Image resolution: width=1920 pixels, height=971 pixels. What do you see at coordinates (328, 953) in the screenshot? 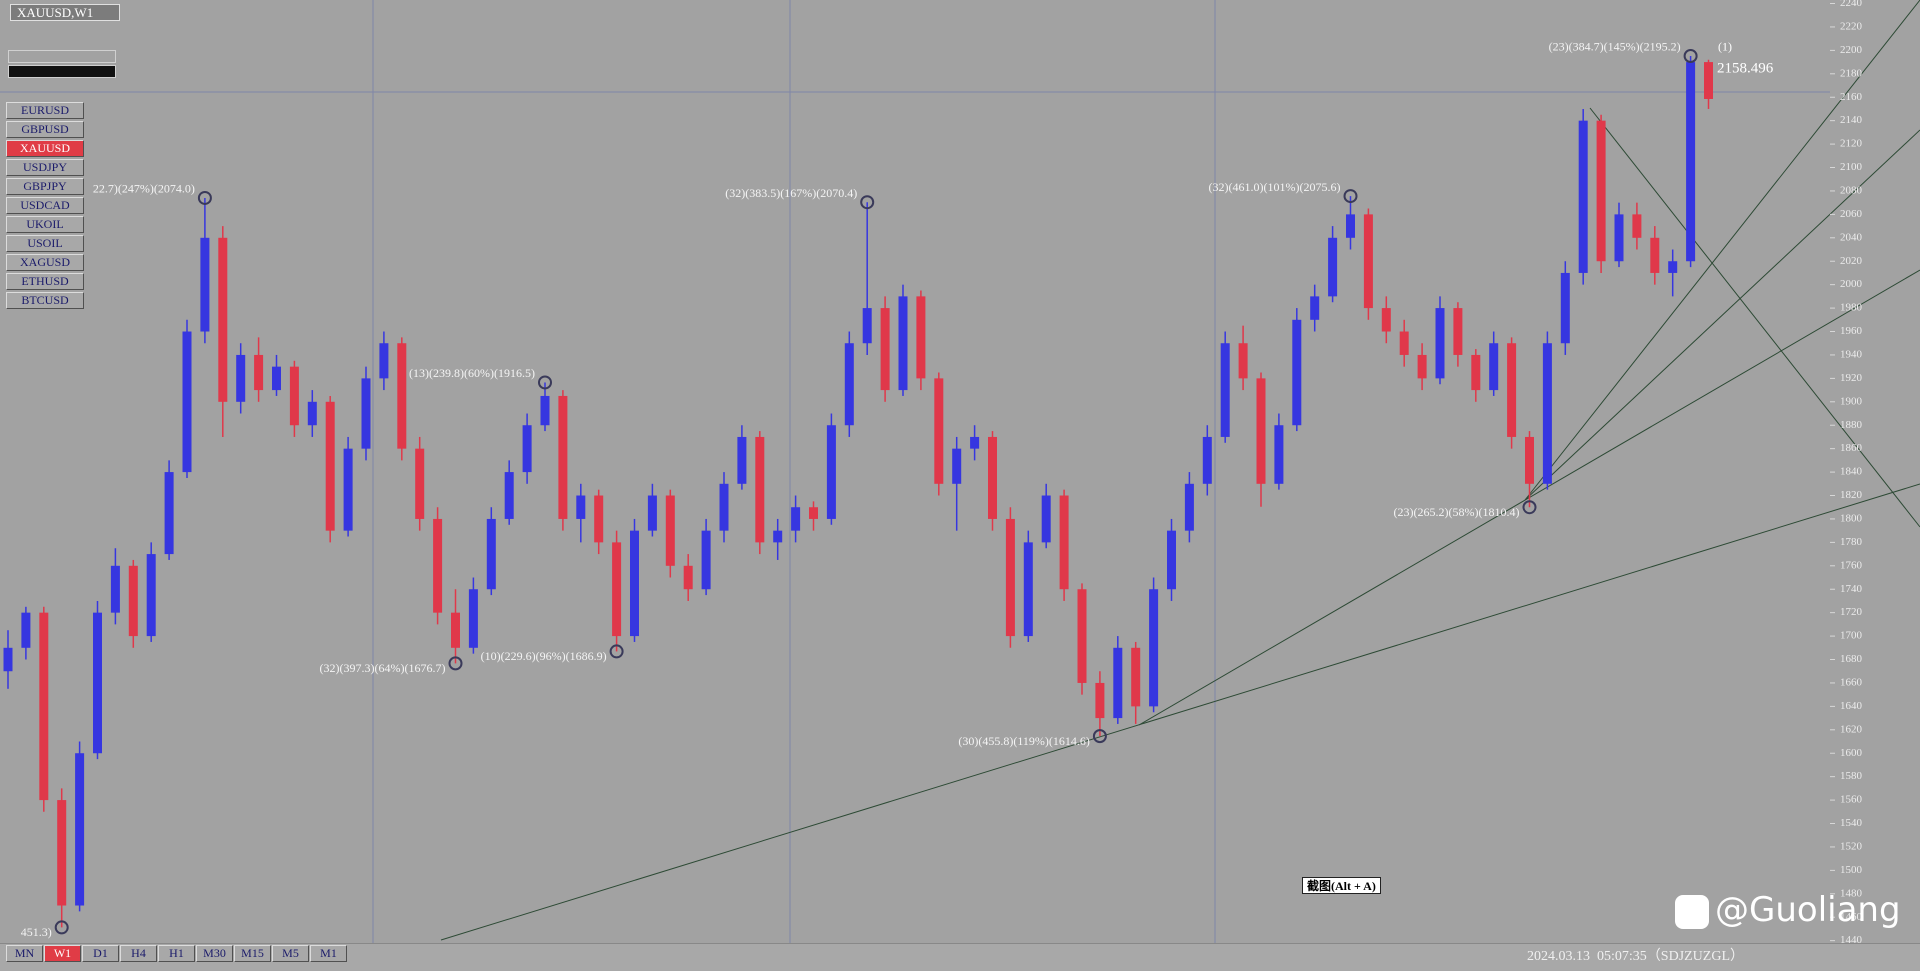
I see `timeframe-button: M1` at bounding box center [328, 953].